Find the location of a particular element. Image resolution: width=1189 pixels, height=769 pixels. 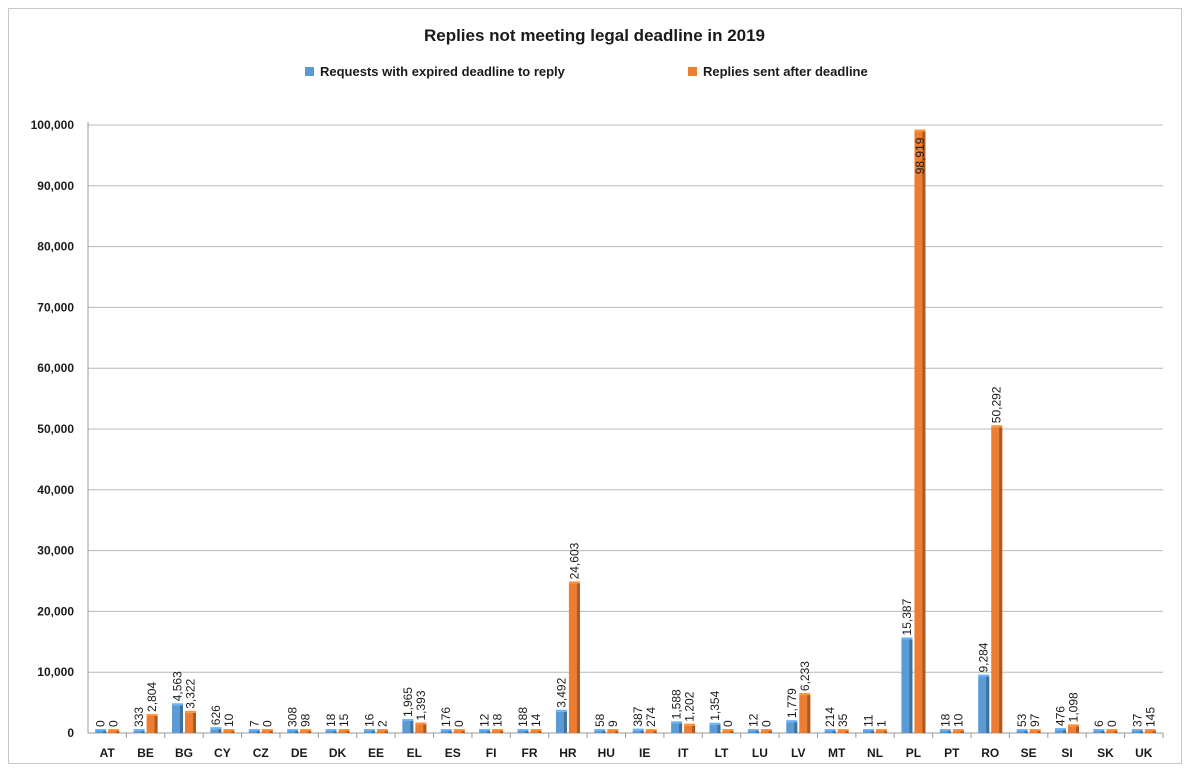

legend-item-requests: Requests with expired deadline to reply is located at coordinates (435, 71).